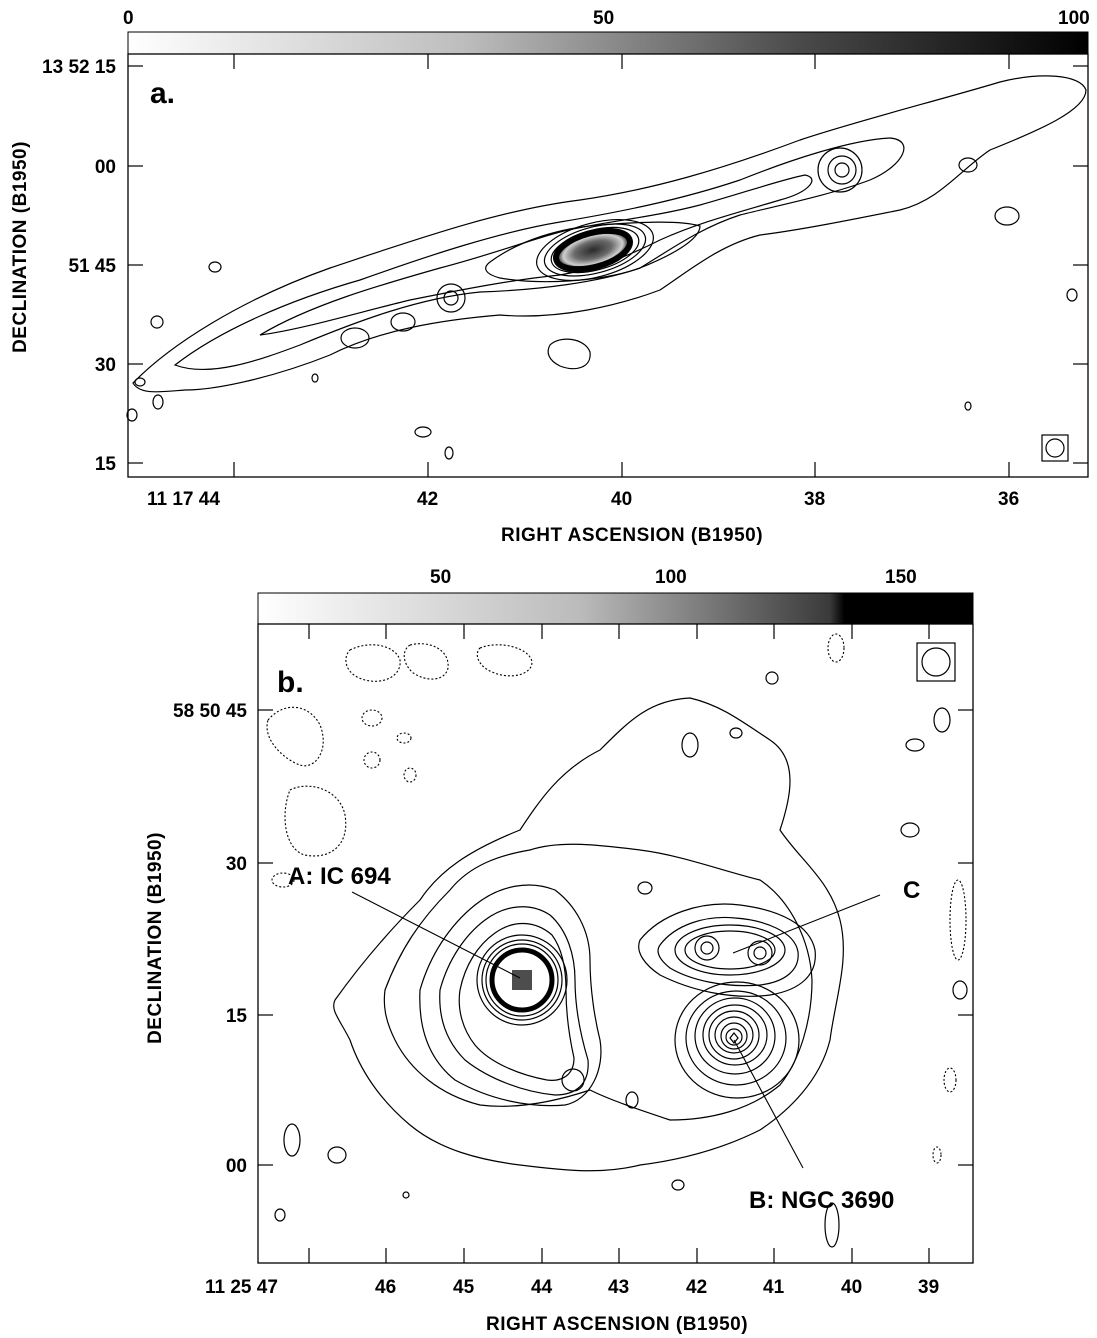 The width and height of the screenshot is (1097, 1338). I want to click on beam-indicator-a, so click(1055, 448).